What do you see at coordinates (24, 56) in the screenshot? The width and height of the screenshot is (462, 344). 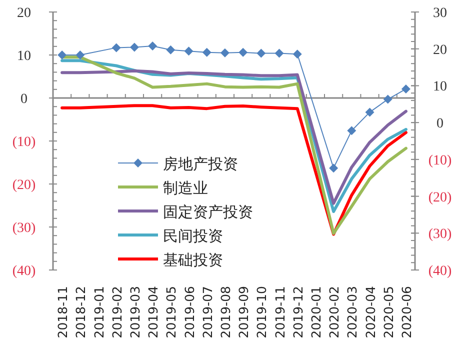 I see `y-tick-label: 10` at bounding box center [24, 56].